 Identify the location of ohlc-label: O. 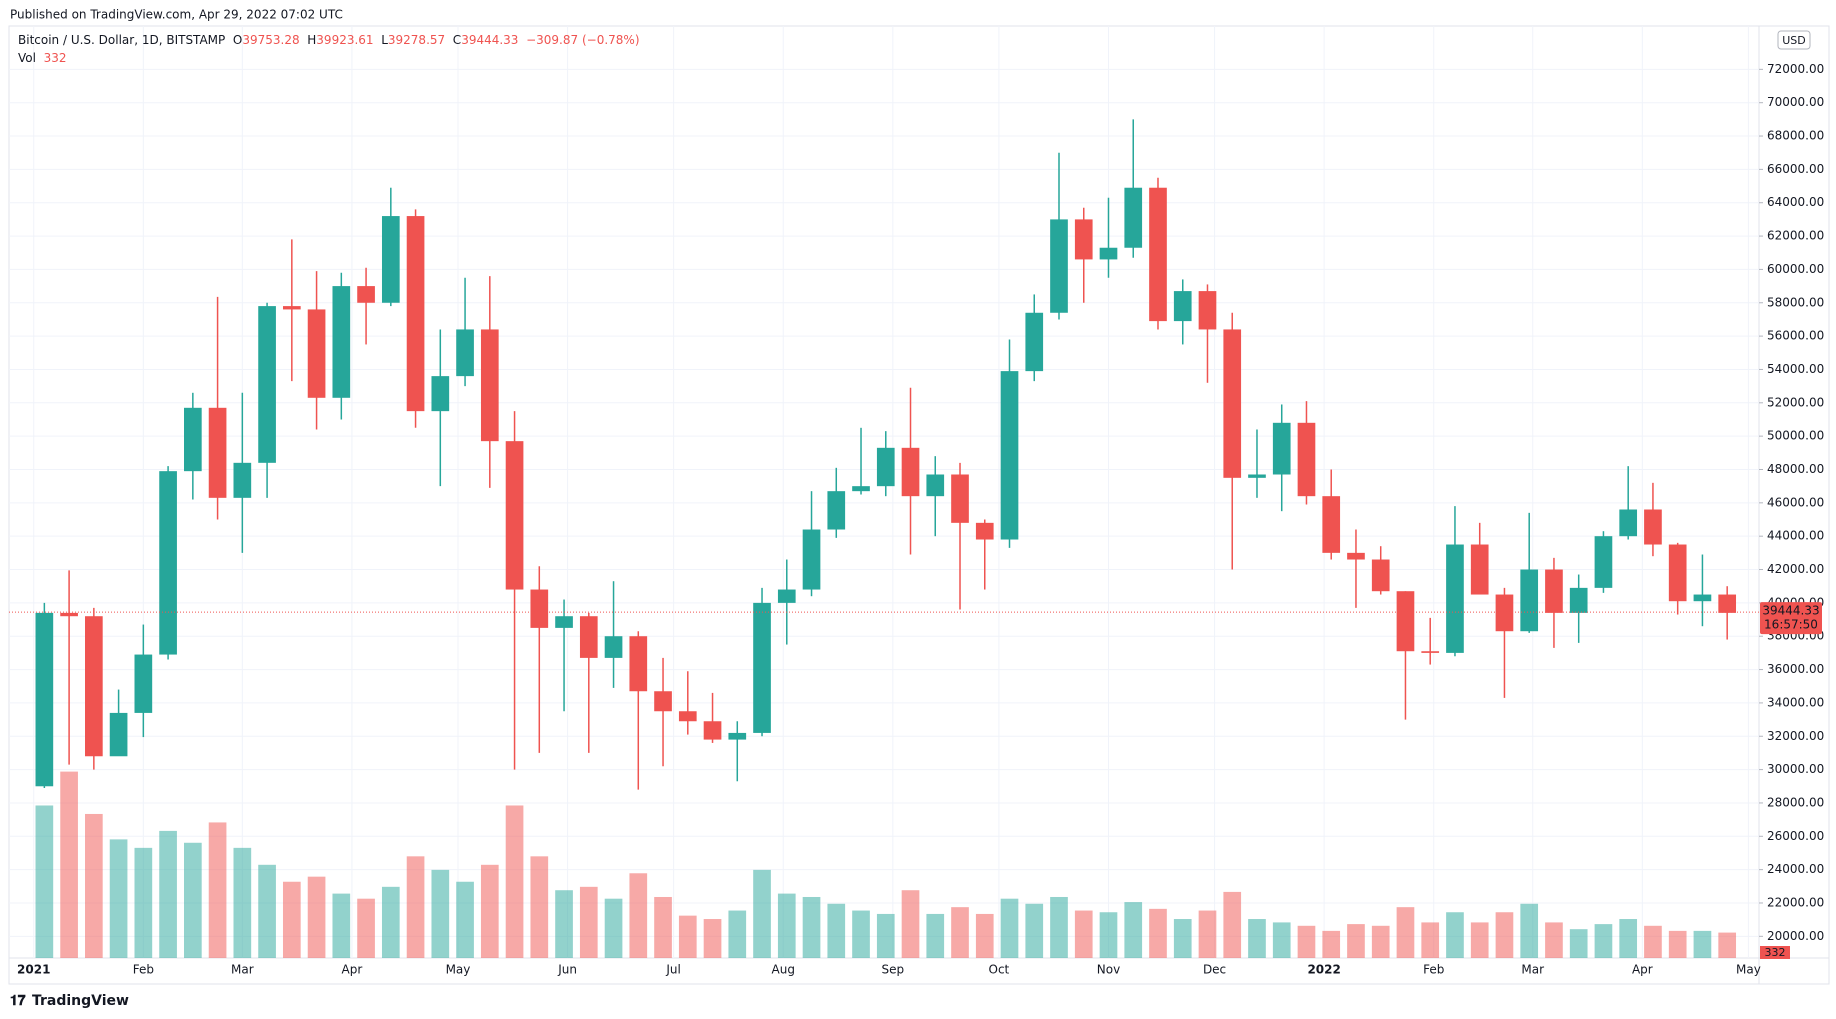
(237, 40).